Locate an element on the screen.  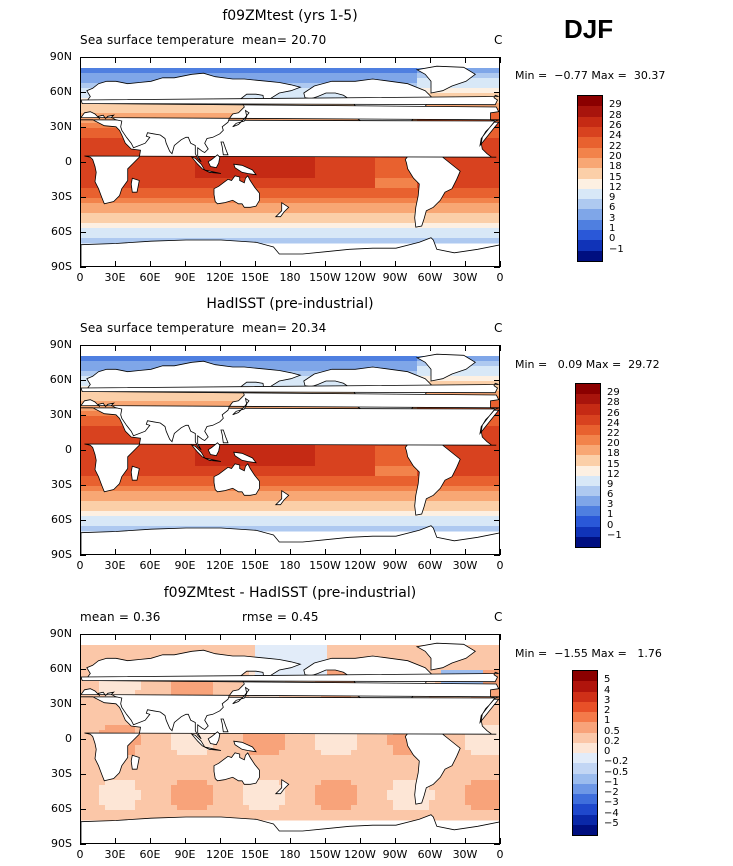
colorbar is located at coordinates (590, 178).